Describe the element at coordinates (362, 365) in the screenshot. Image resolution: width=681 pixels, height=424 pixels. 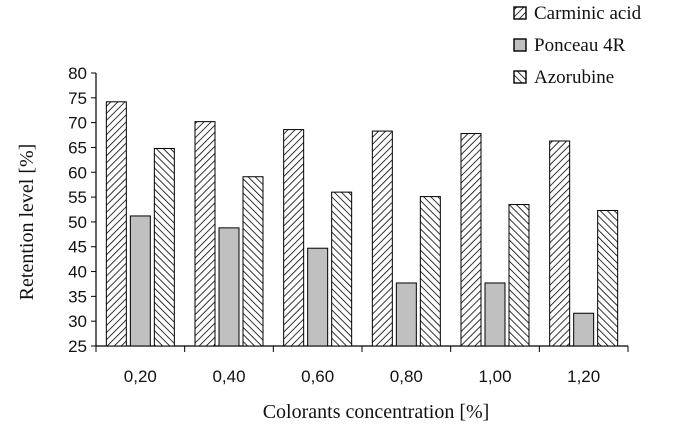
I see `x-axis: 0,20 0,40 0,60 0,80 1,00 1,20` at that location.